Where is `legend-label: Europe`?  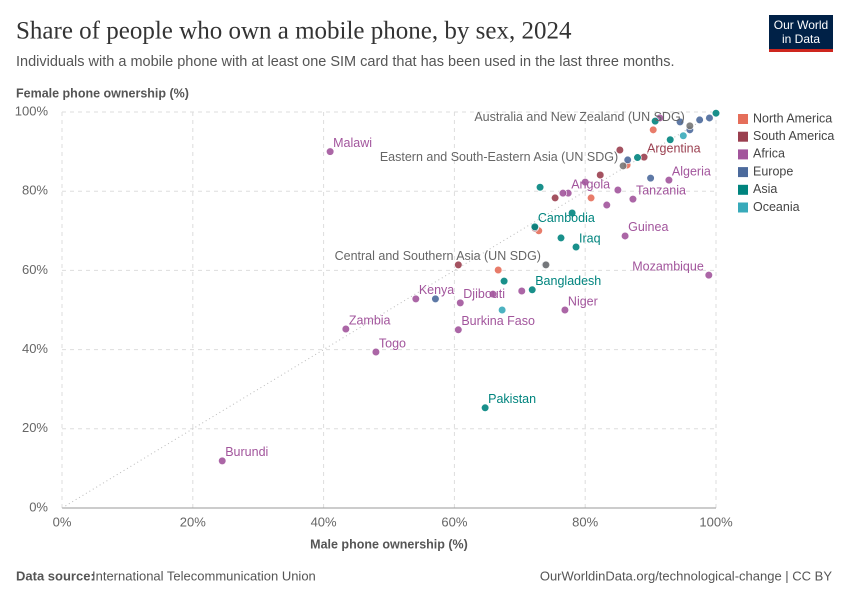
legend-label: Europe is located at coordinates (773, 171).